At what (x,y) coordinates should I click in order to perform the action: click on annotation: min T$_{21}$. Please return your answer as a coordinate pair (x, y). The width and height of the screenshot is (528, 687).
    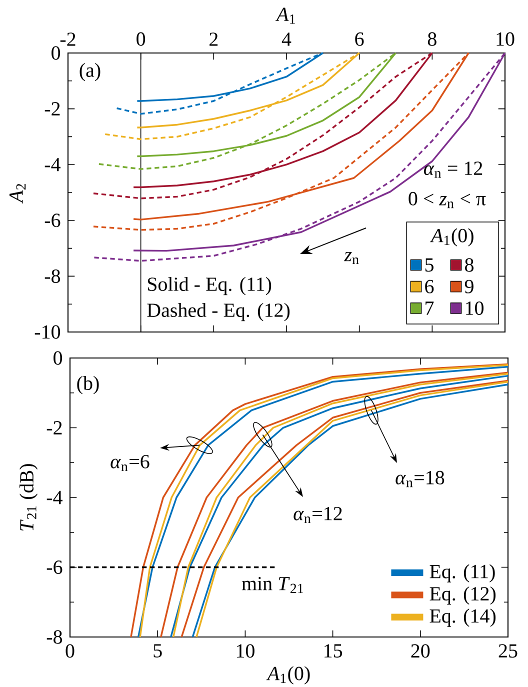
    Looking at the image, I should click on (273, 585).